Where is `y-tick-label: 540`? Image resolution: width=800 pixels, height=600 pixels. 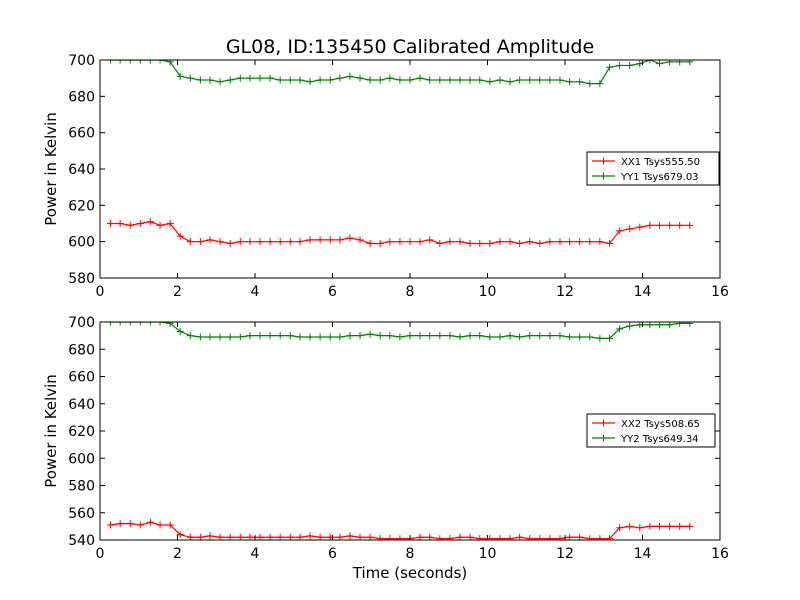 y-tick-label: 540 is located at coordinates (81, 541).